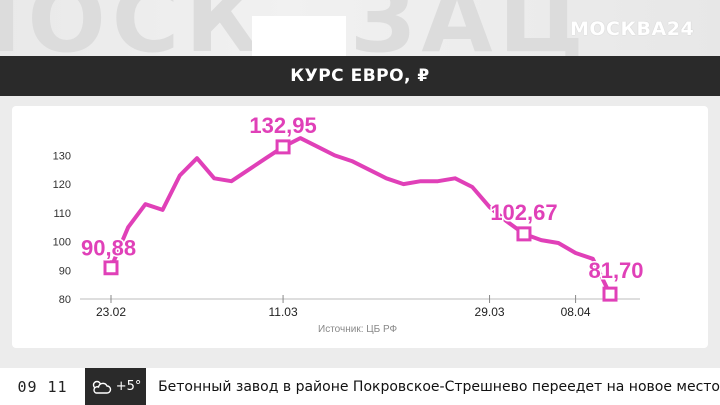 This screenshot has width=720, height=405. Describe the element at coordinates (62, 156) in the screenshot. I see `y-tick-label: 130` at that location.